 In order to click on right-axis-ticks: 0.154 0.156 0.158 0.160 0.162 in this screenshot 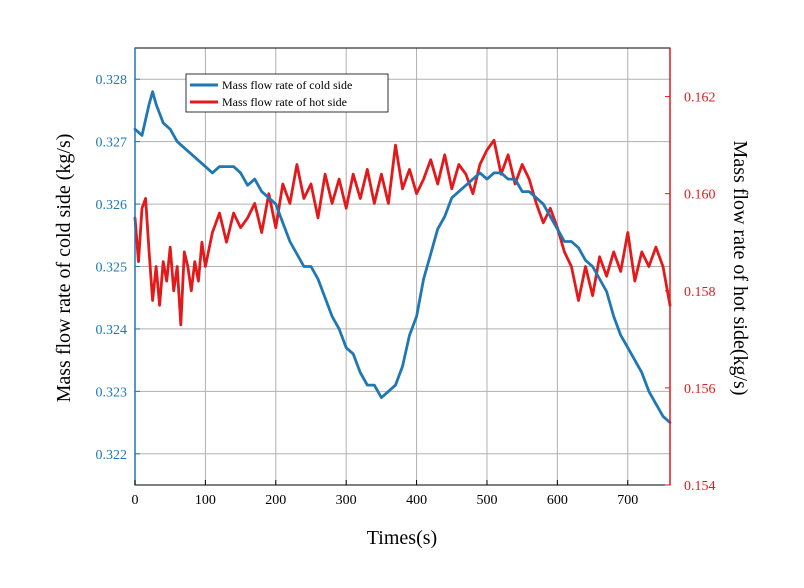, I will do `click(690, 292)`.